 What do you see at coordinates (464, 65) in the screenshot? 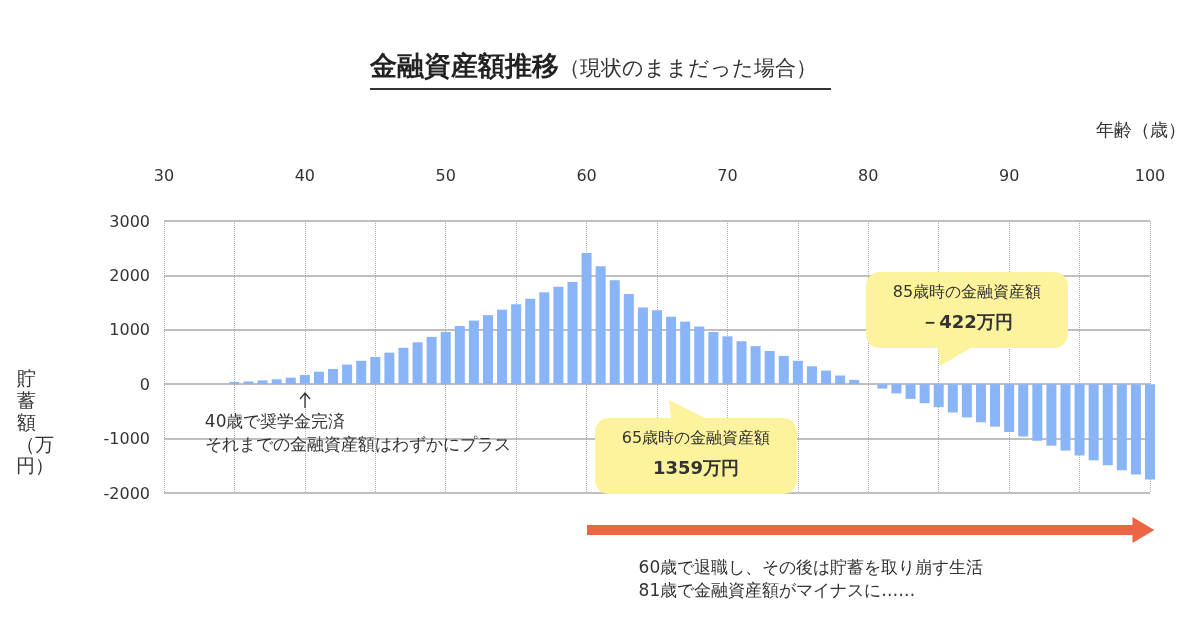
I see `chart-title: 金融資産額推移` at bounding box center [464, 65].